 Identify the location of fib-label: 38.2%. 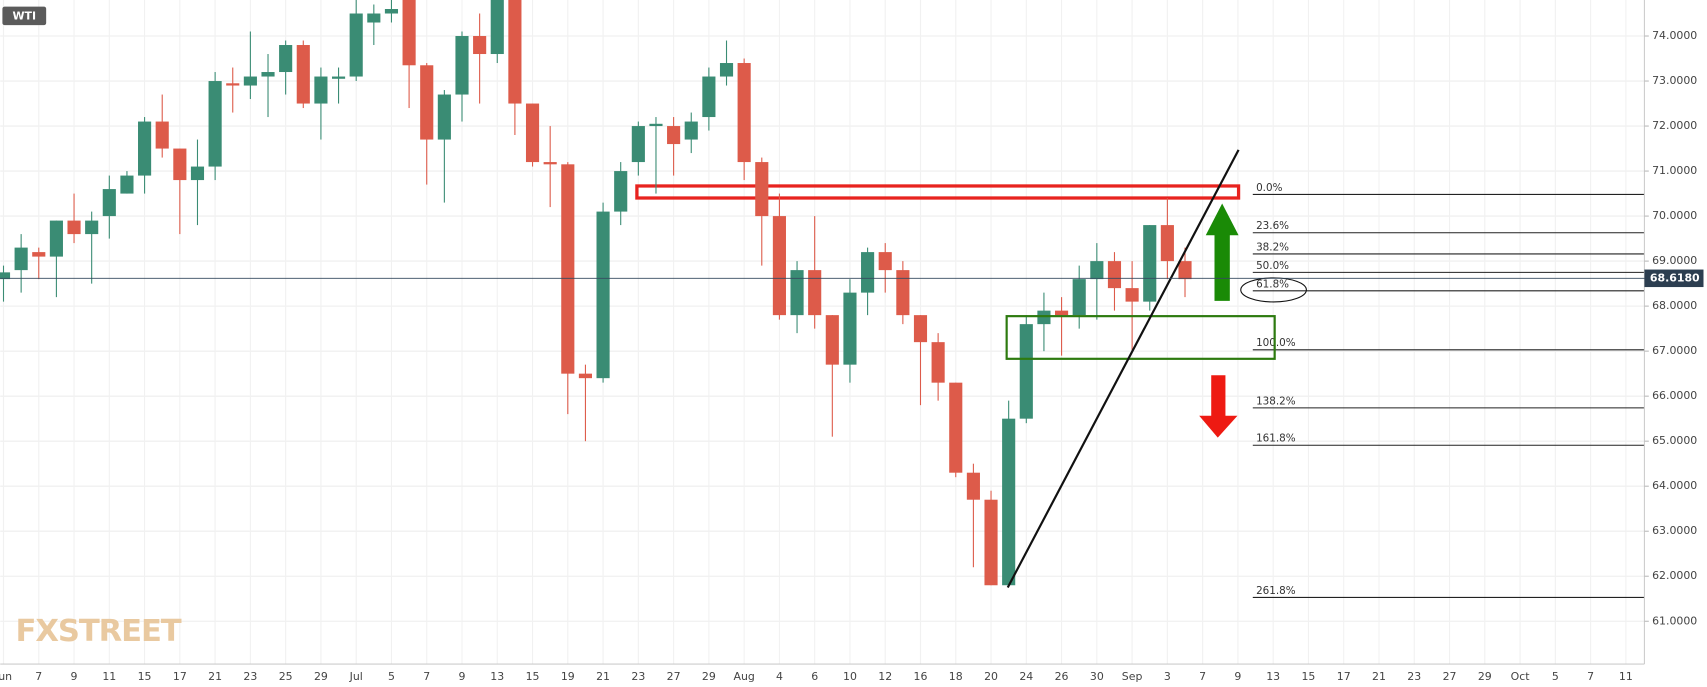
(1272, 247).